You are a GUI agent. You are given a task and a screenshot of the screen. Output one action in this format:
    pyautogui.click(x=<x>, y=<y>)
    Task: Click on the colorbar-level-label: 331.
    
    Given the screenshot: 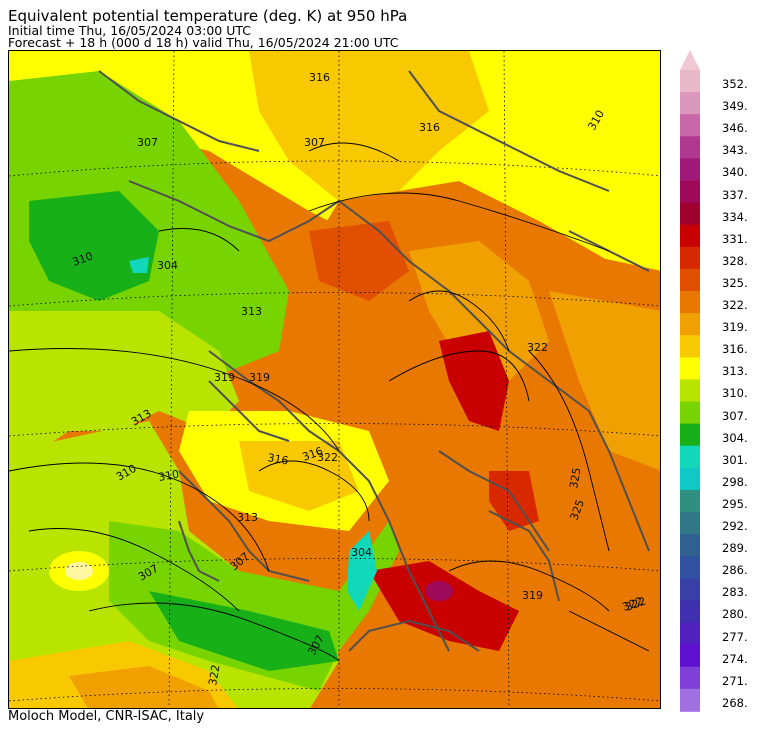 What is the action you would take?
    pyautogui.click(x=735, y=238)
    